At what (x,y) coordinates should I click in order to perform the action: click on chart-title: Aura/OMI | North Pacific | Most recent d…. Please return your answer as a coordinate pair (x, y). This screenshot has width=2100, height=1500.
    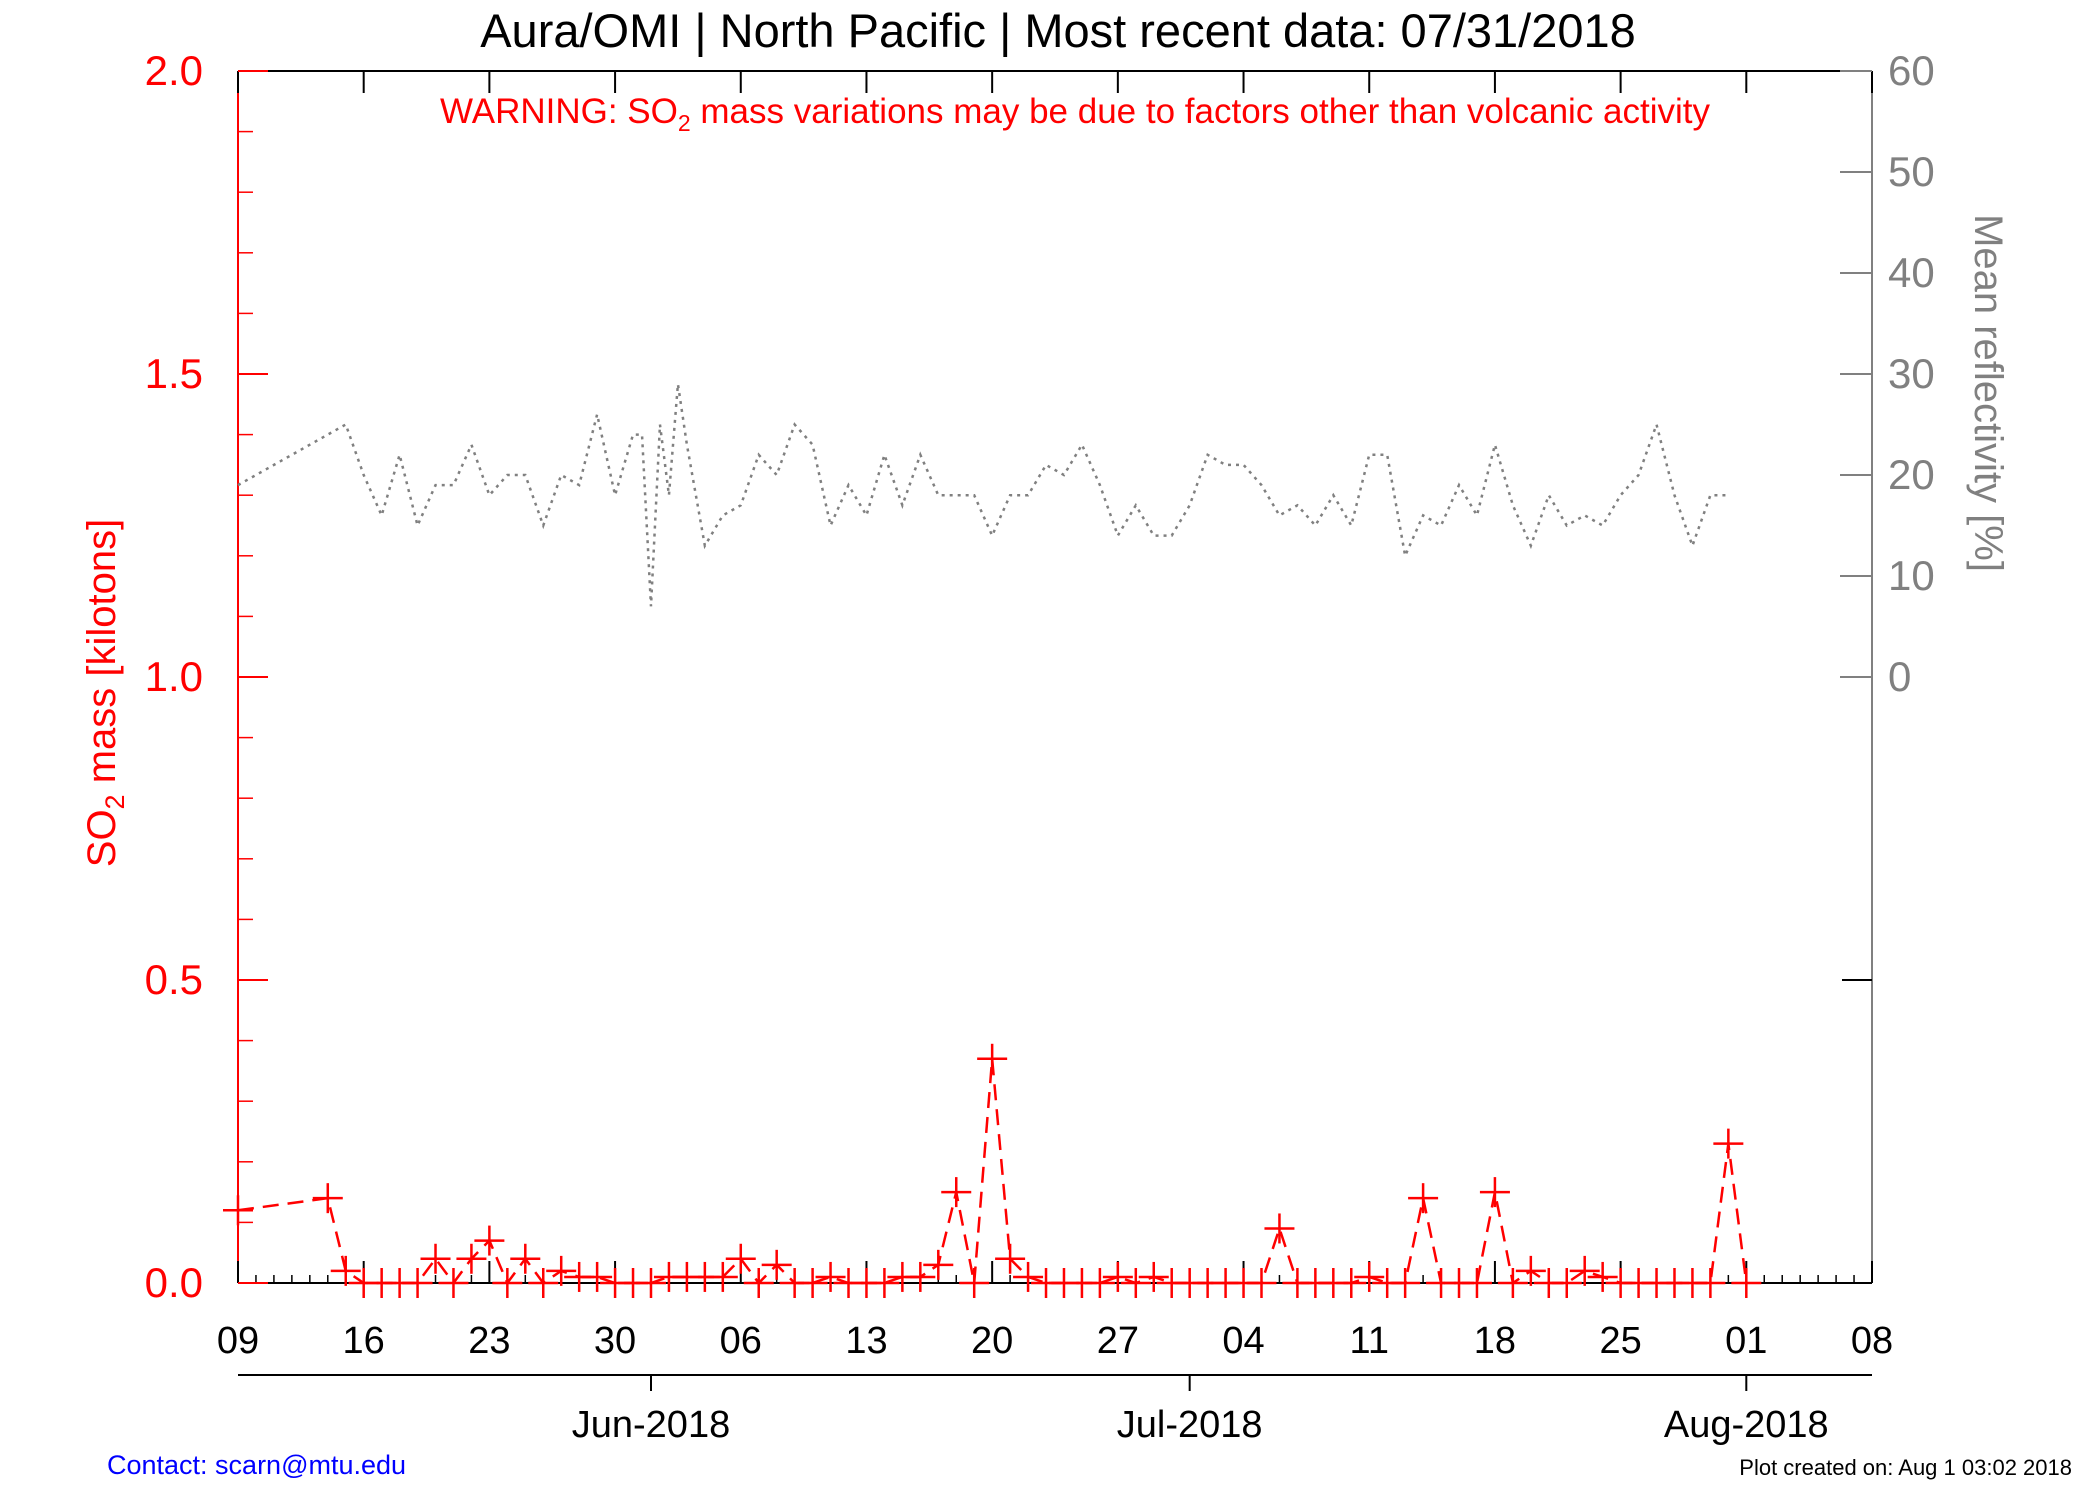
    Looking at the image, I should click on (1058, 30).